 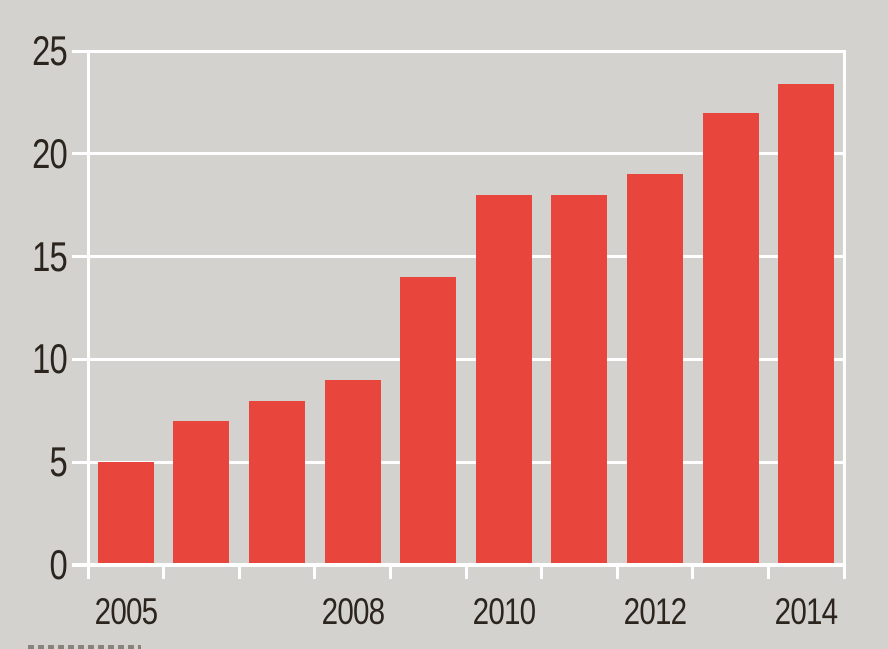 I want to click on cropped-text-fragment, so click(x=84, y=647).